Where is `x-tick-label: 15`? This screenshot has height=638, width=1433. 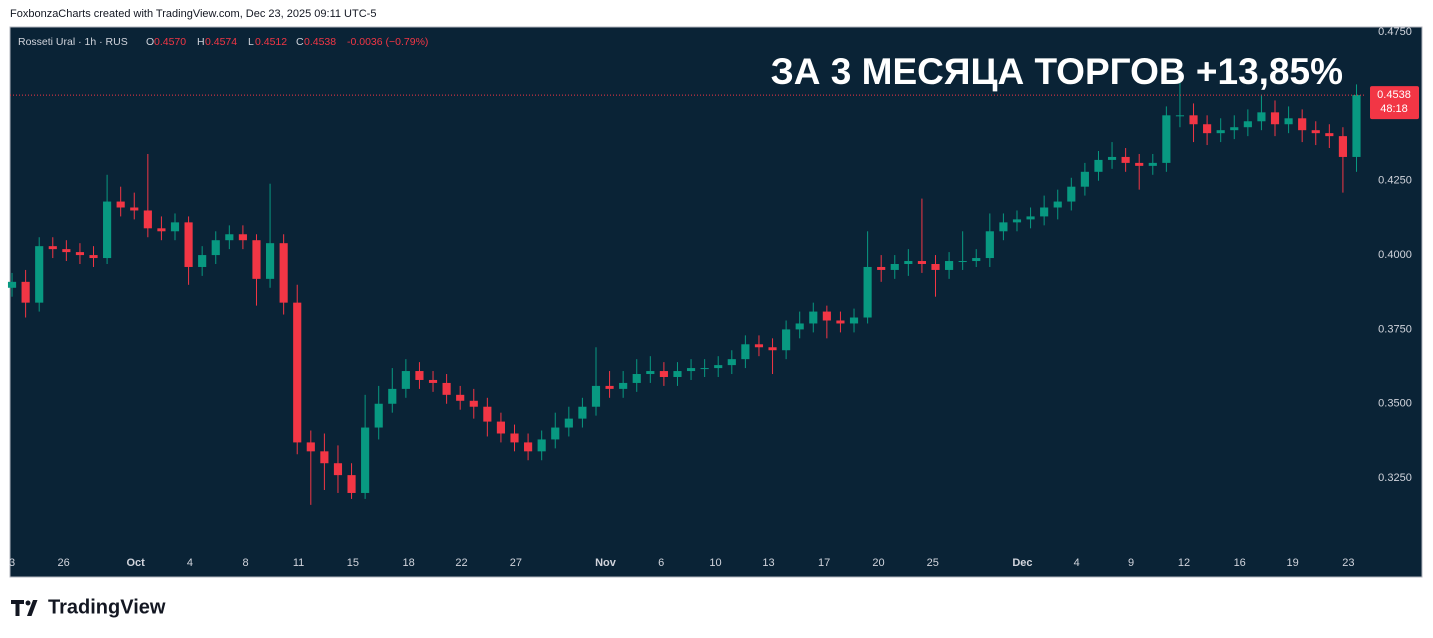
x-tick-label: 15 is located at coordinates (353, 563).